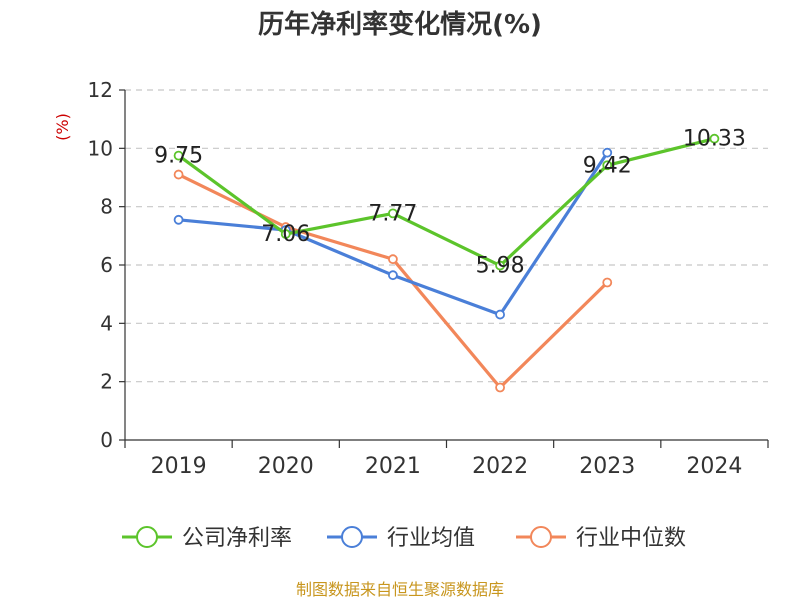 The height and width of the screenshot is (600, 800). What do you see at coordinates (237, 538) in the screenshot?
I see `legend-label-0: 公司净利率` at bounding box center [237, 538].